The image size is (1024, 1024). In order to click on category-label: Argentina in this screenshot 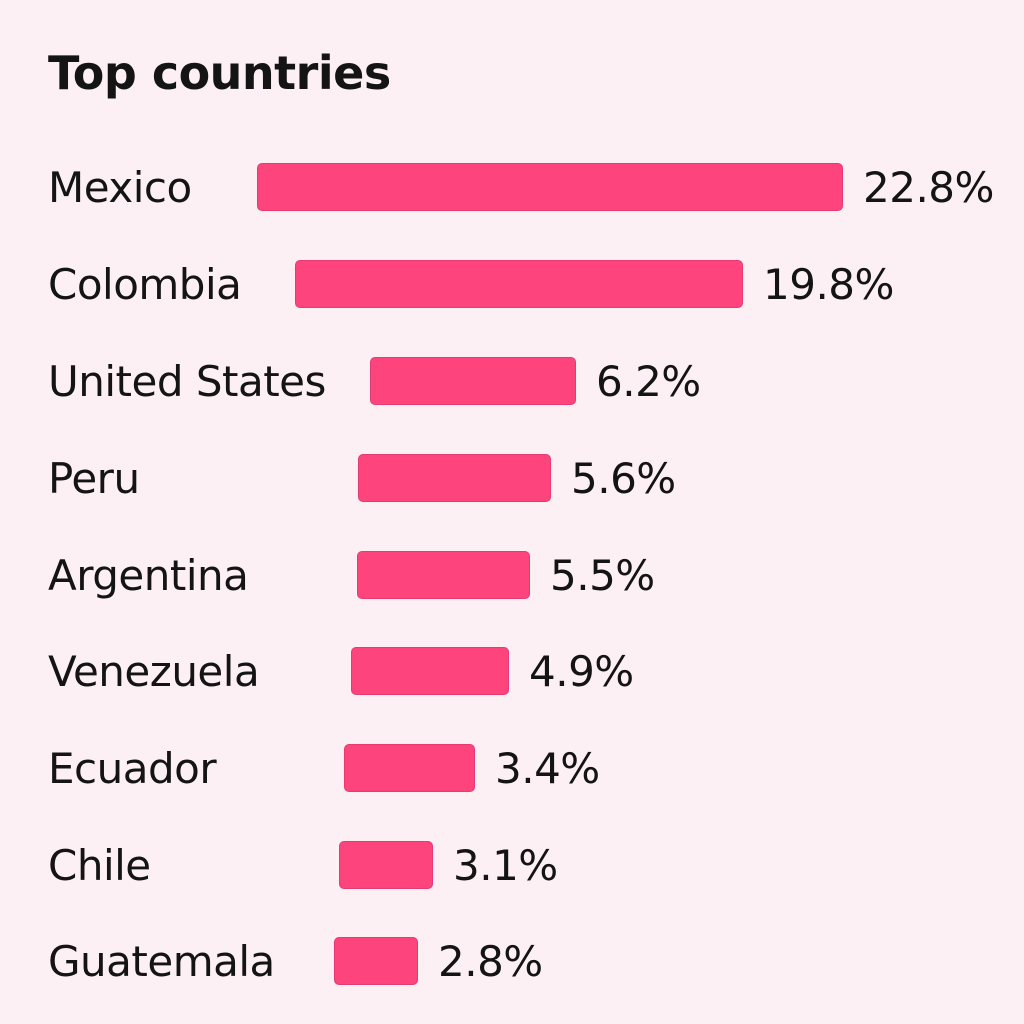, I will do `click(148, 575)`.